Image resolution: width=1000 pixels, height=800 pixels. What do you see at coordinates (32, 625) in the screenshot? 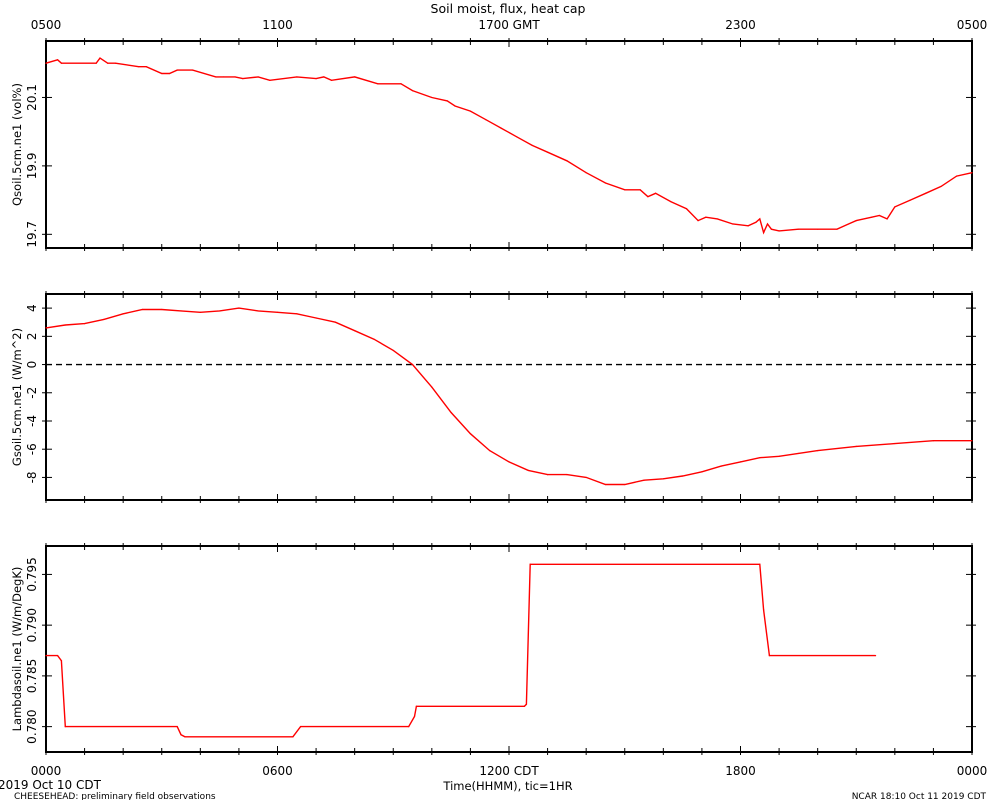
I see `y-tick-label: 0.790` at bounding box center [32, 625].